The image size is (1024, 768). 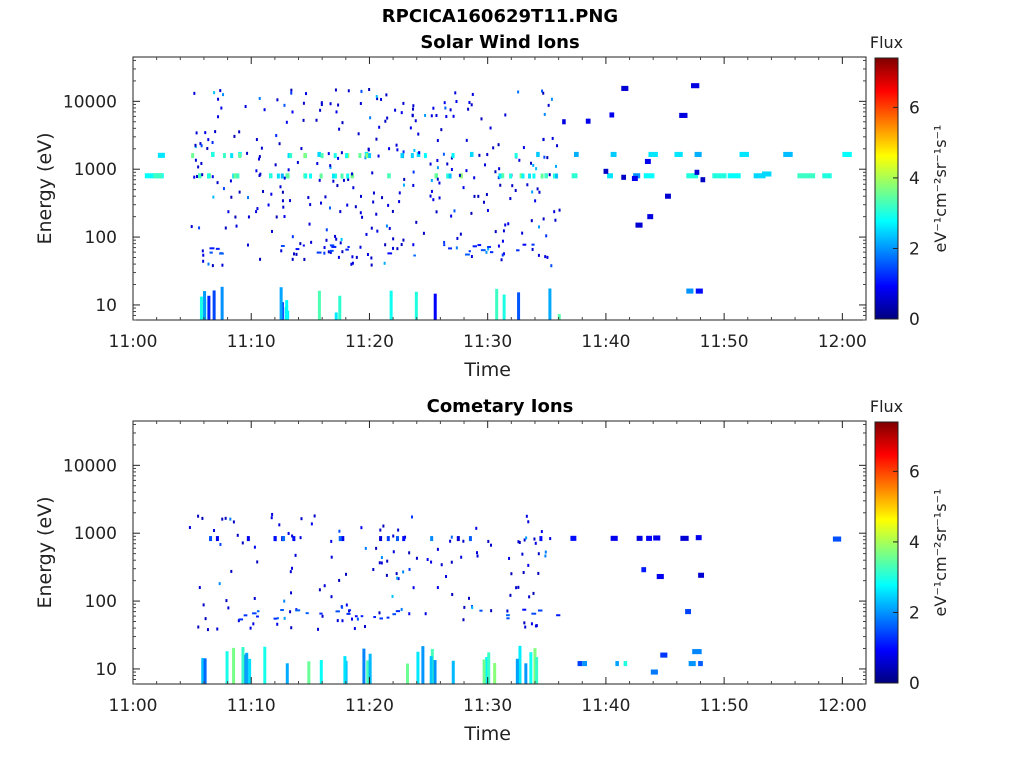 I want to click on y-tick-label: 100, so click(x=101, y=602).